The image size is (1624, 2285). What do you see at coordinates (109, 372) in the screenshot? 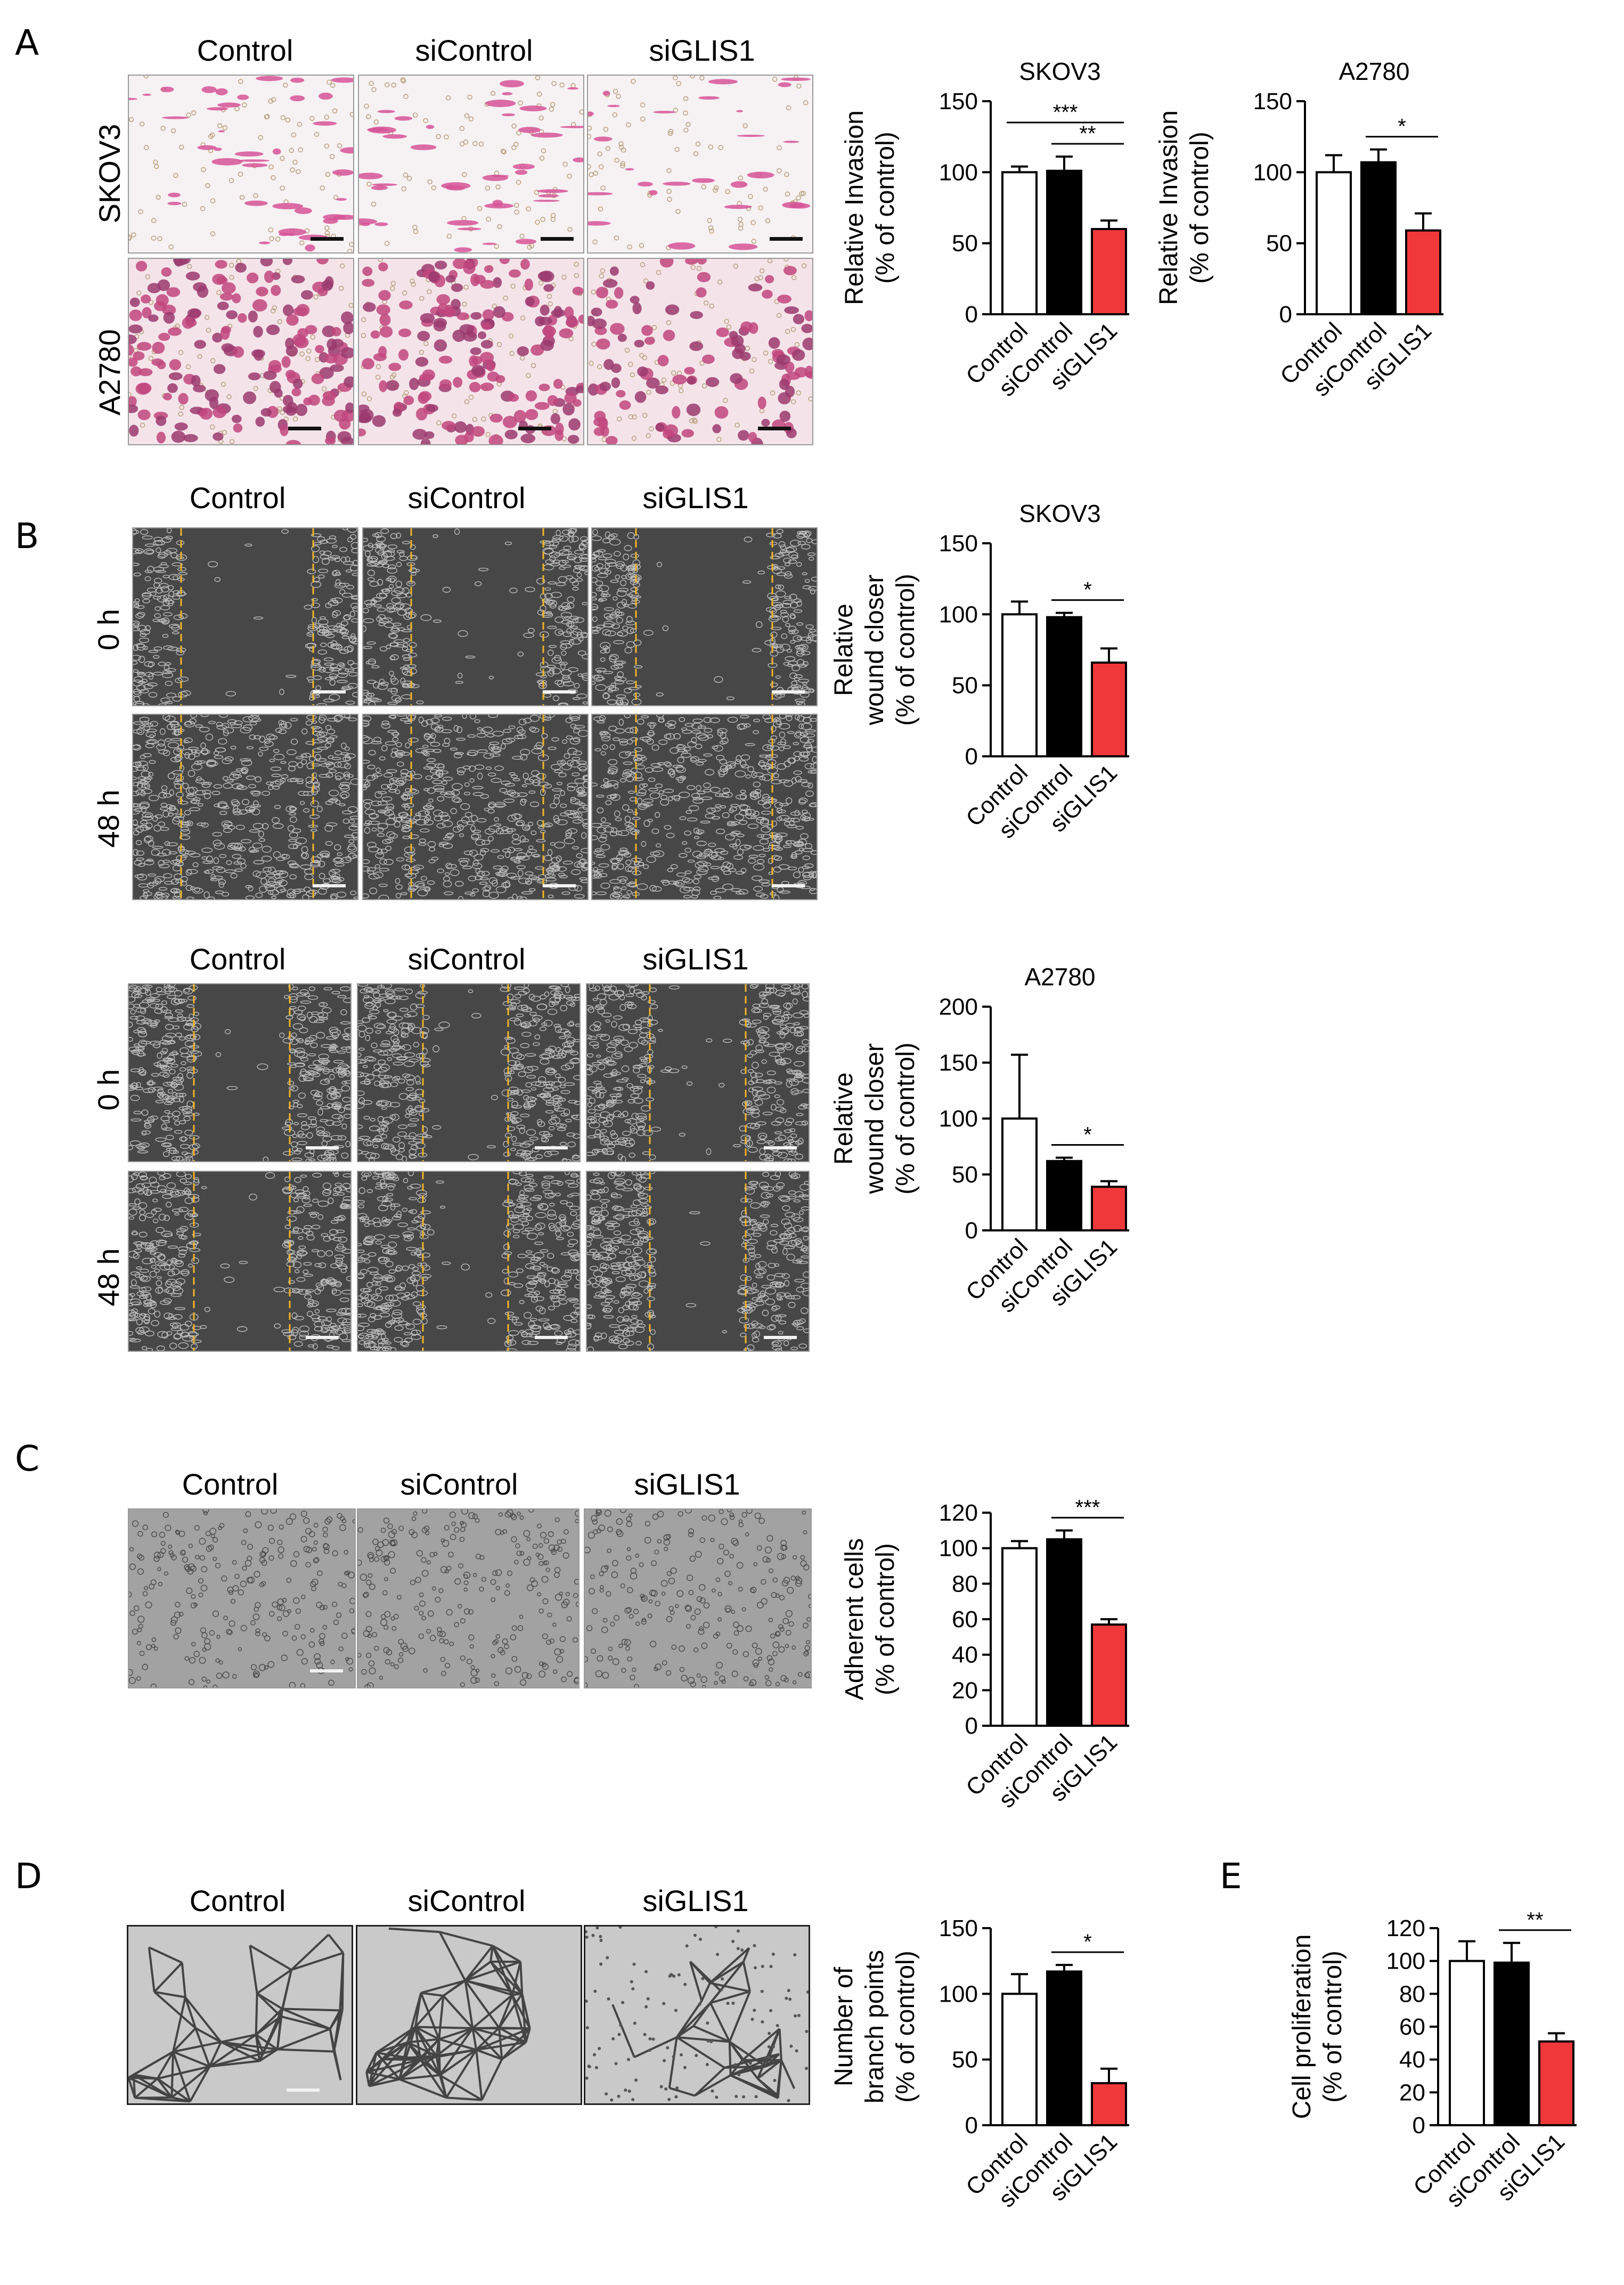
I see `row-label-a2780: A2780` at bounding box center [109, 372].